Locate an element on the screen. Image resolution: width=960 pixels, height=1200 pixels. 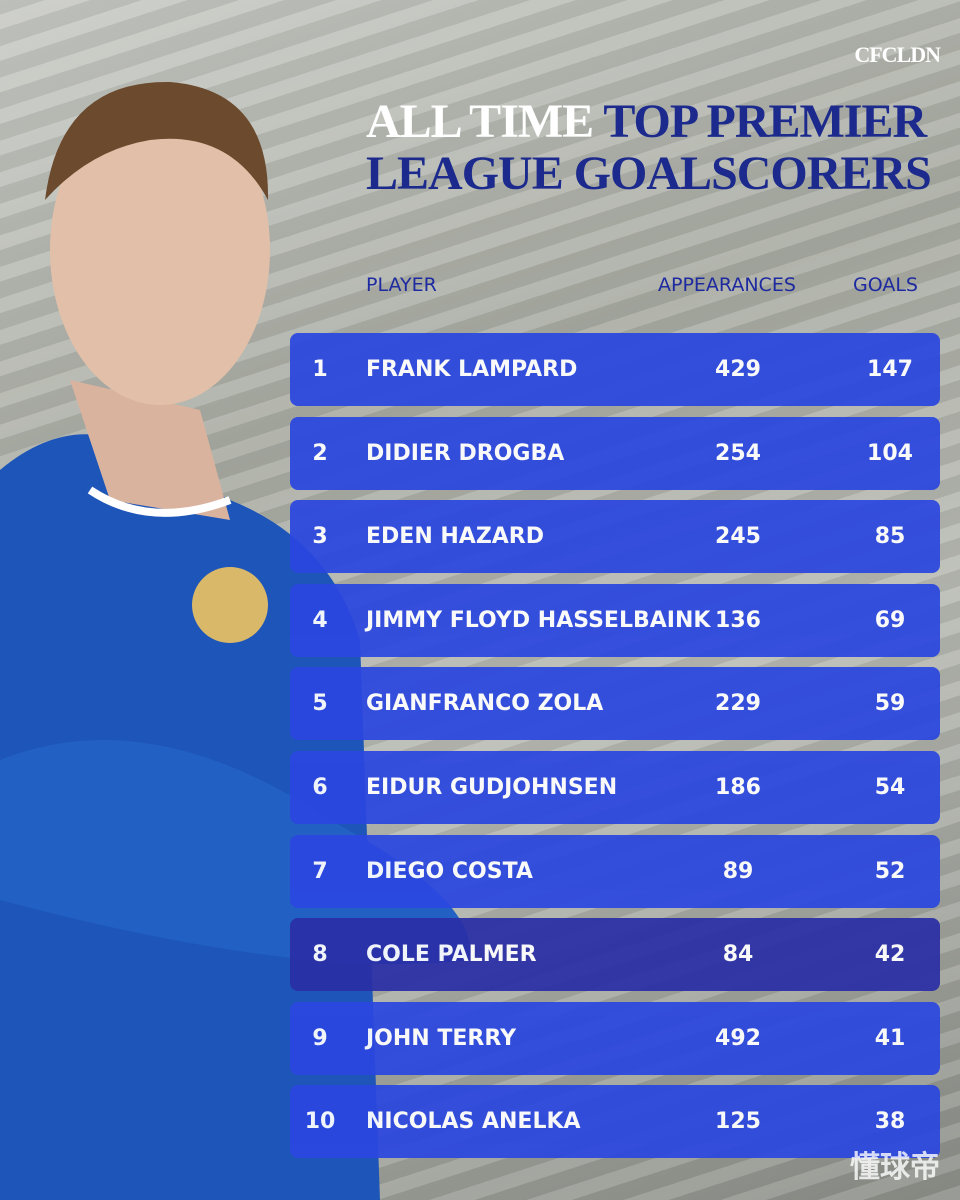
goals: 41 is located at coordinates (890, 1038).